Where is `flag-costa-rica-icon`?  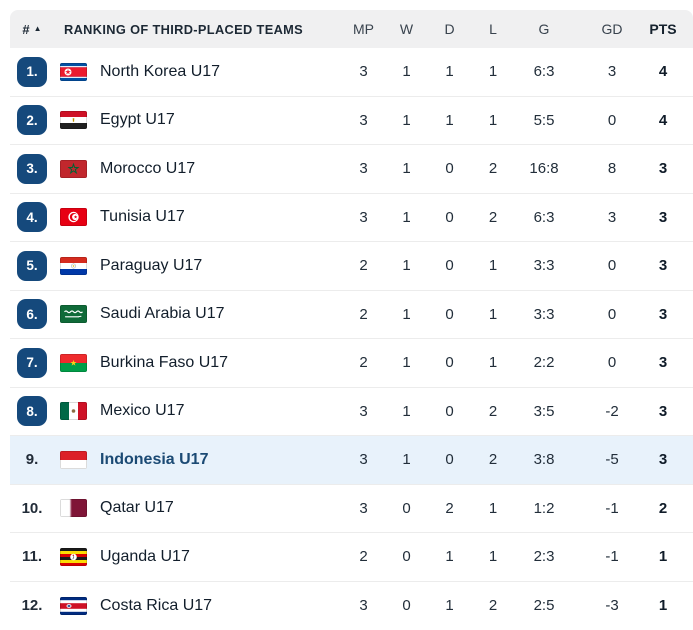 flag-costa-rica-icon is located at coordinates (73, 605).